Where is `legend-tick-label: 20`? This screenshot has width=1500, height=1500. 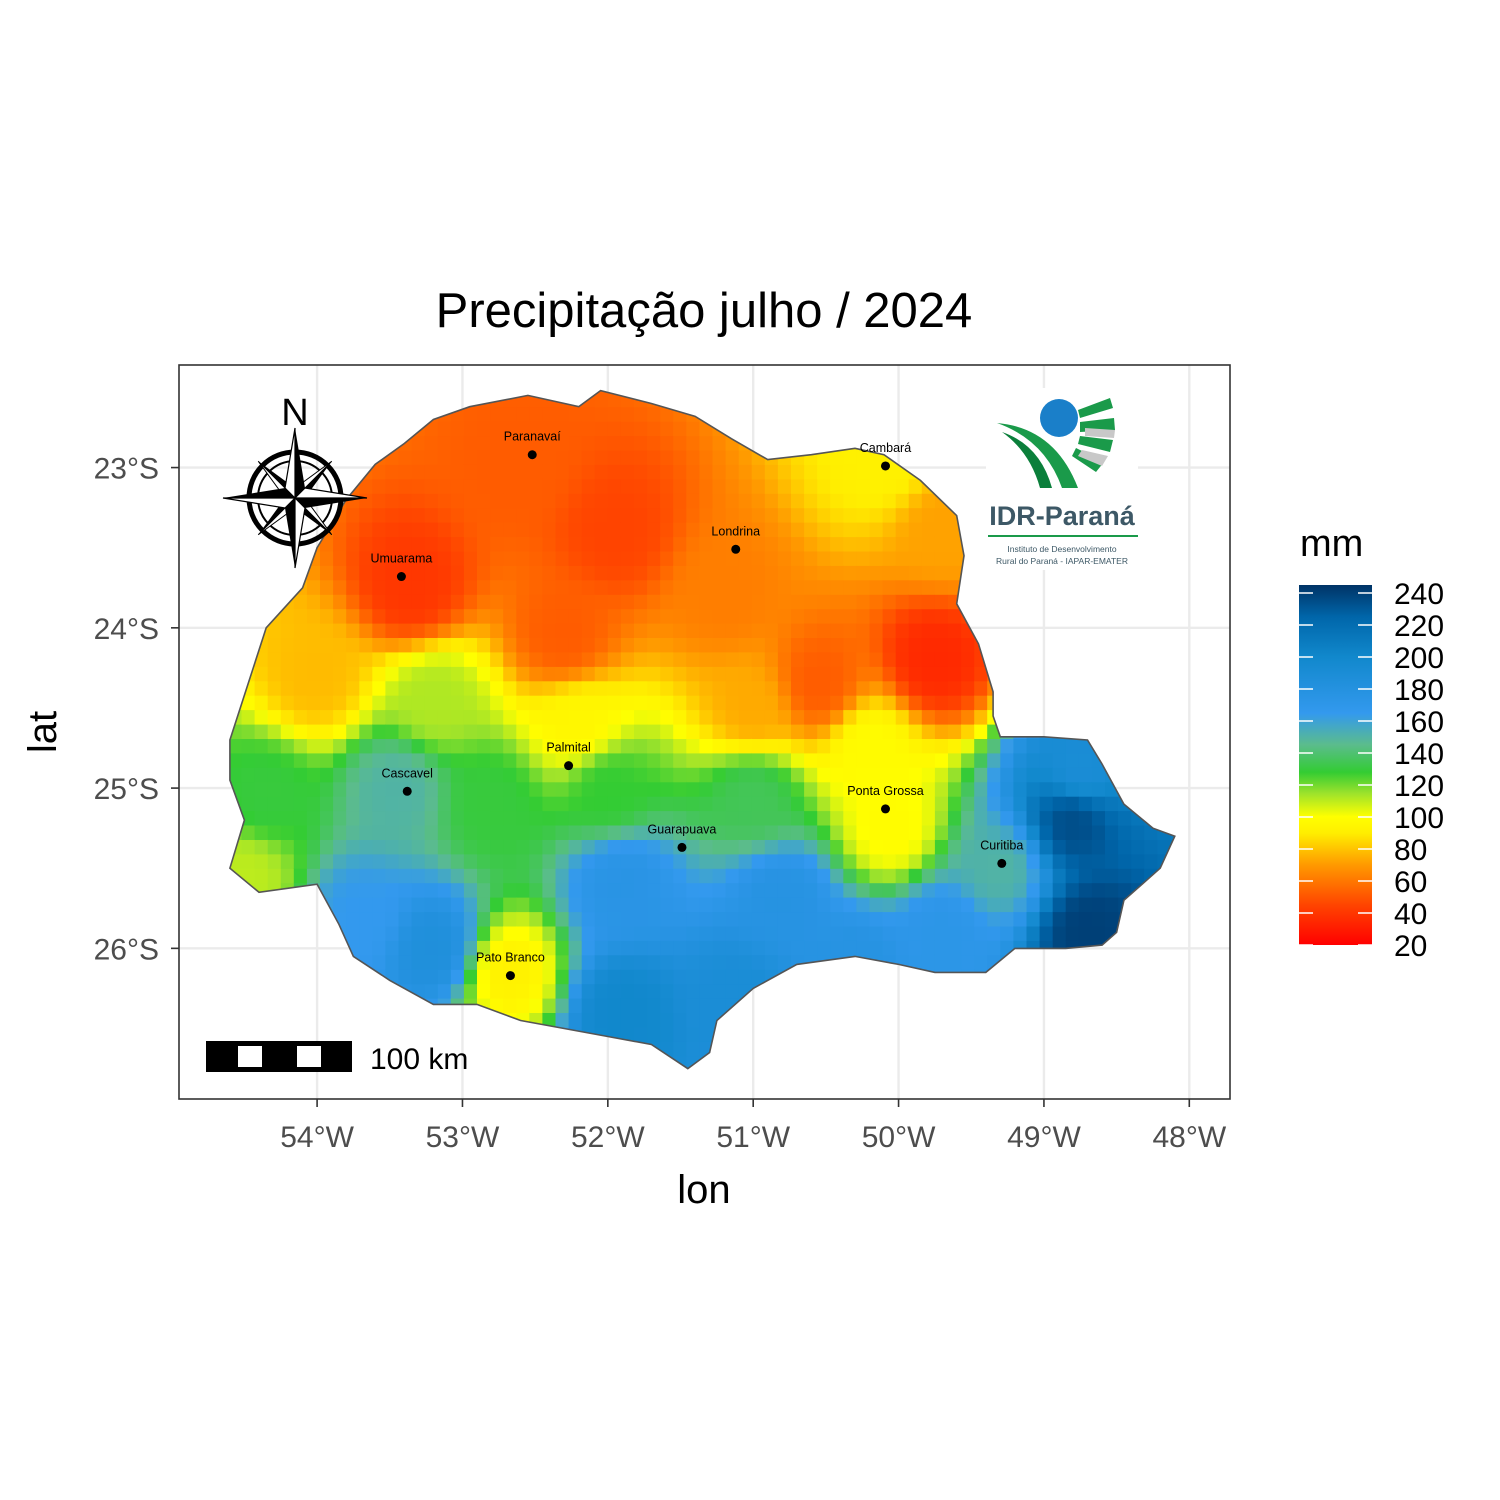 legend-tick-label: 20 is located at coordinates (1410, 946).